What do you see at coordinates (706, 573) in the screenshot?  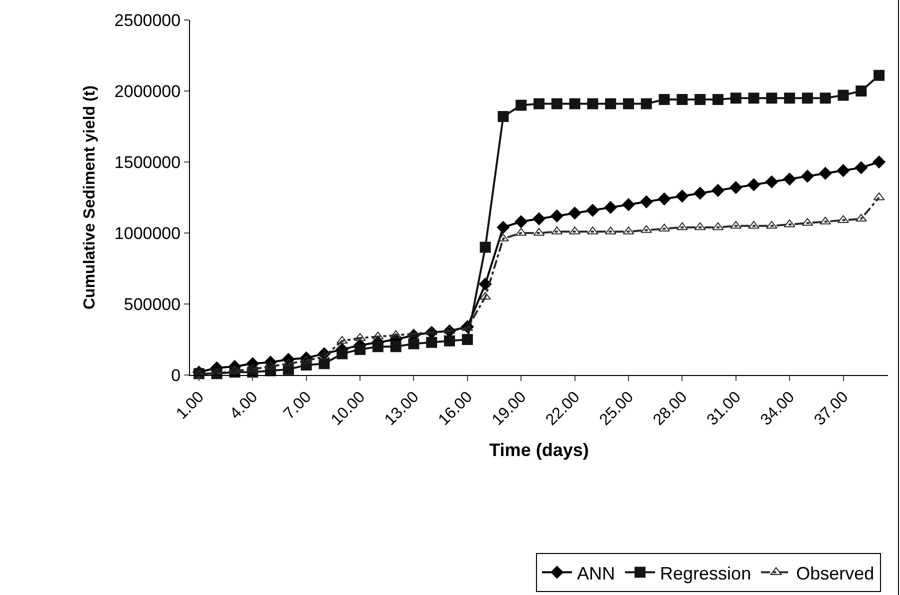 I see `legend-label: Regression` at bounding box center [706, 573].